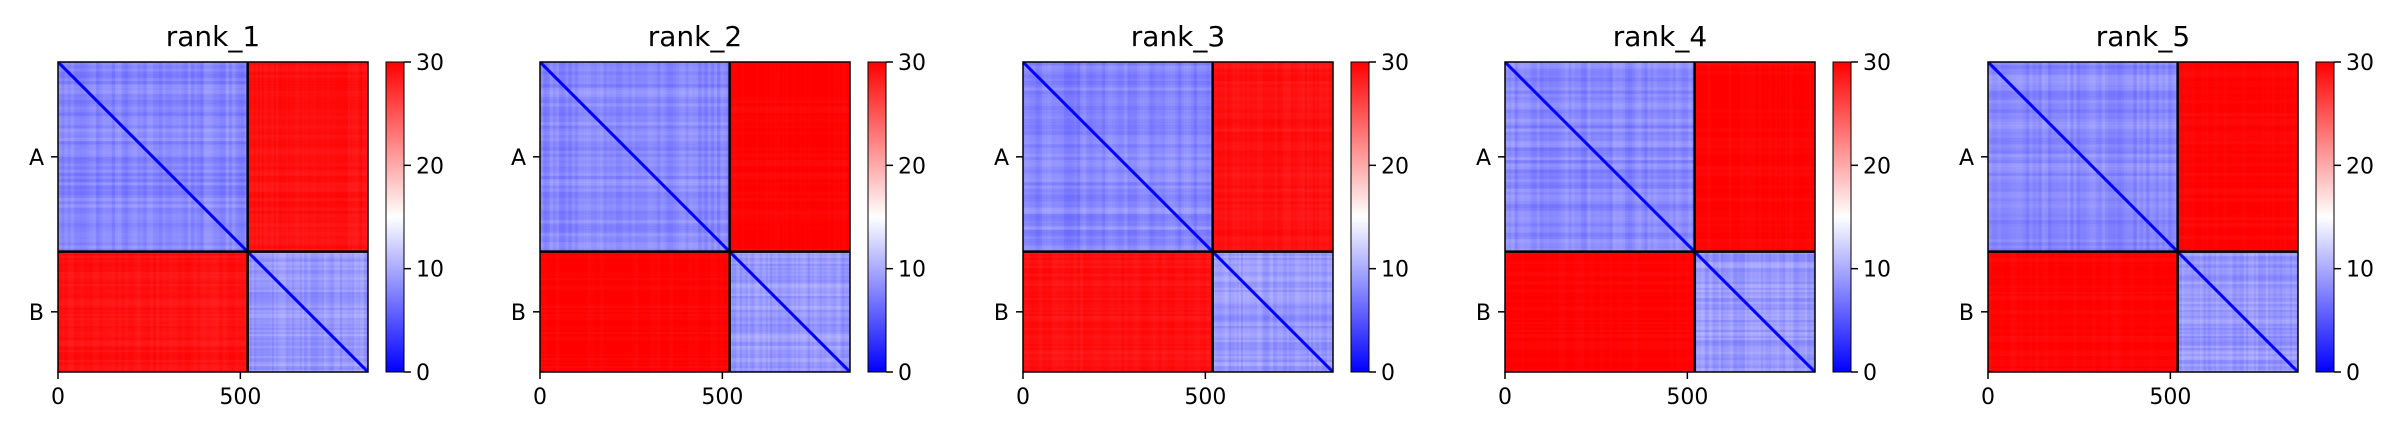 This screenshot has width=2400, height=438. Describe the element at coordinates (912, 63) in the screenshot. I see `colorbar-tick-label: 30` at that location.